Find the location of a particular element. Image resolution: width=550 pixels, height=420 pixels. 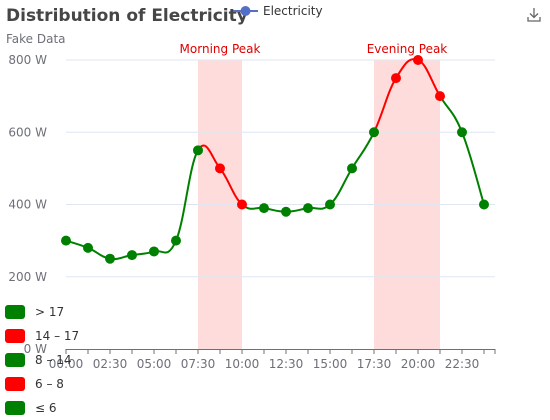

piece-label-0: > 17 is located at coordinates (49, 312).